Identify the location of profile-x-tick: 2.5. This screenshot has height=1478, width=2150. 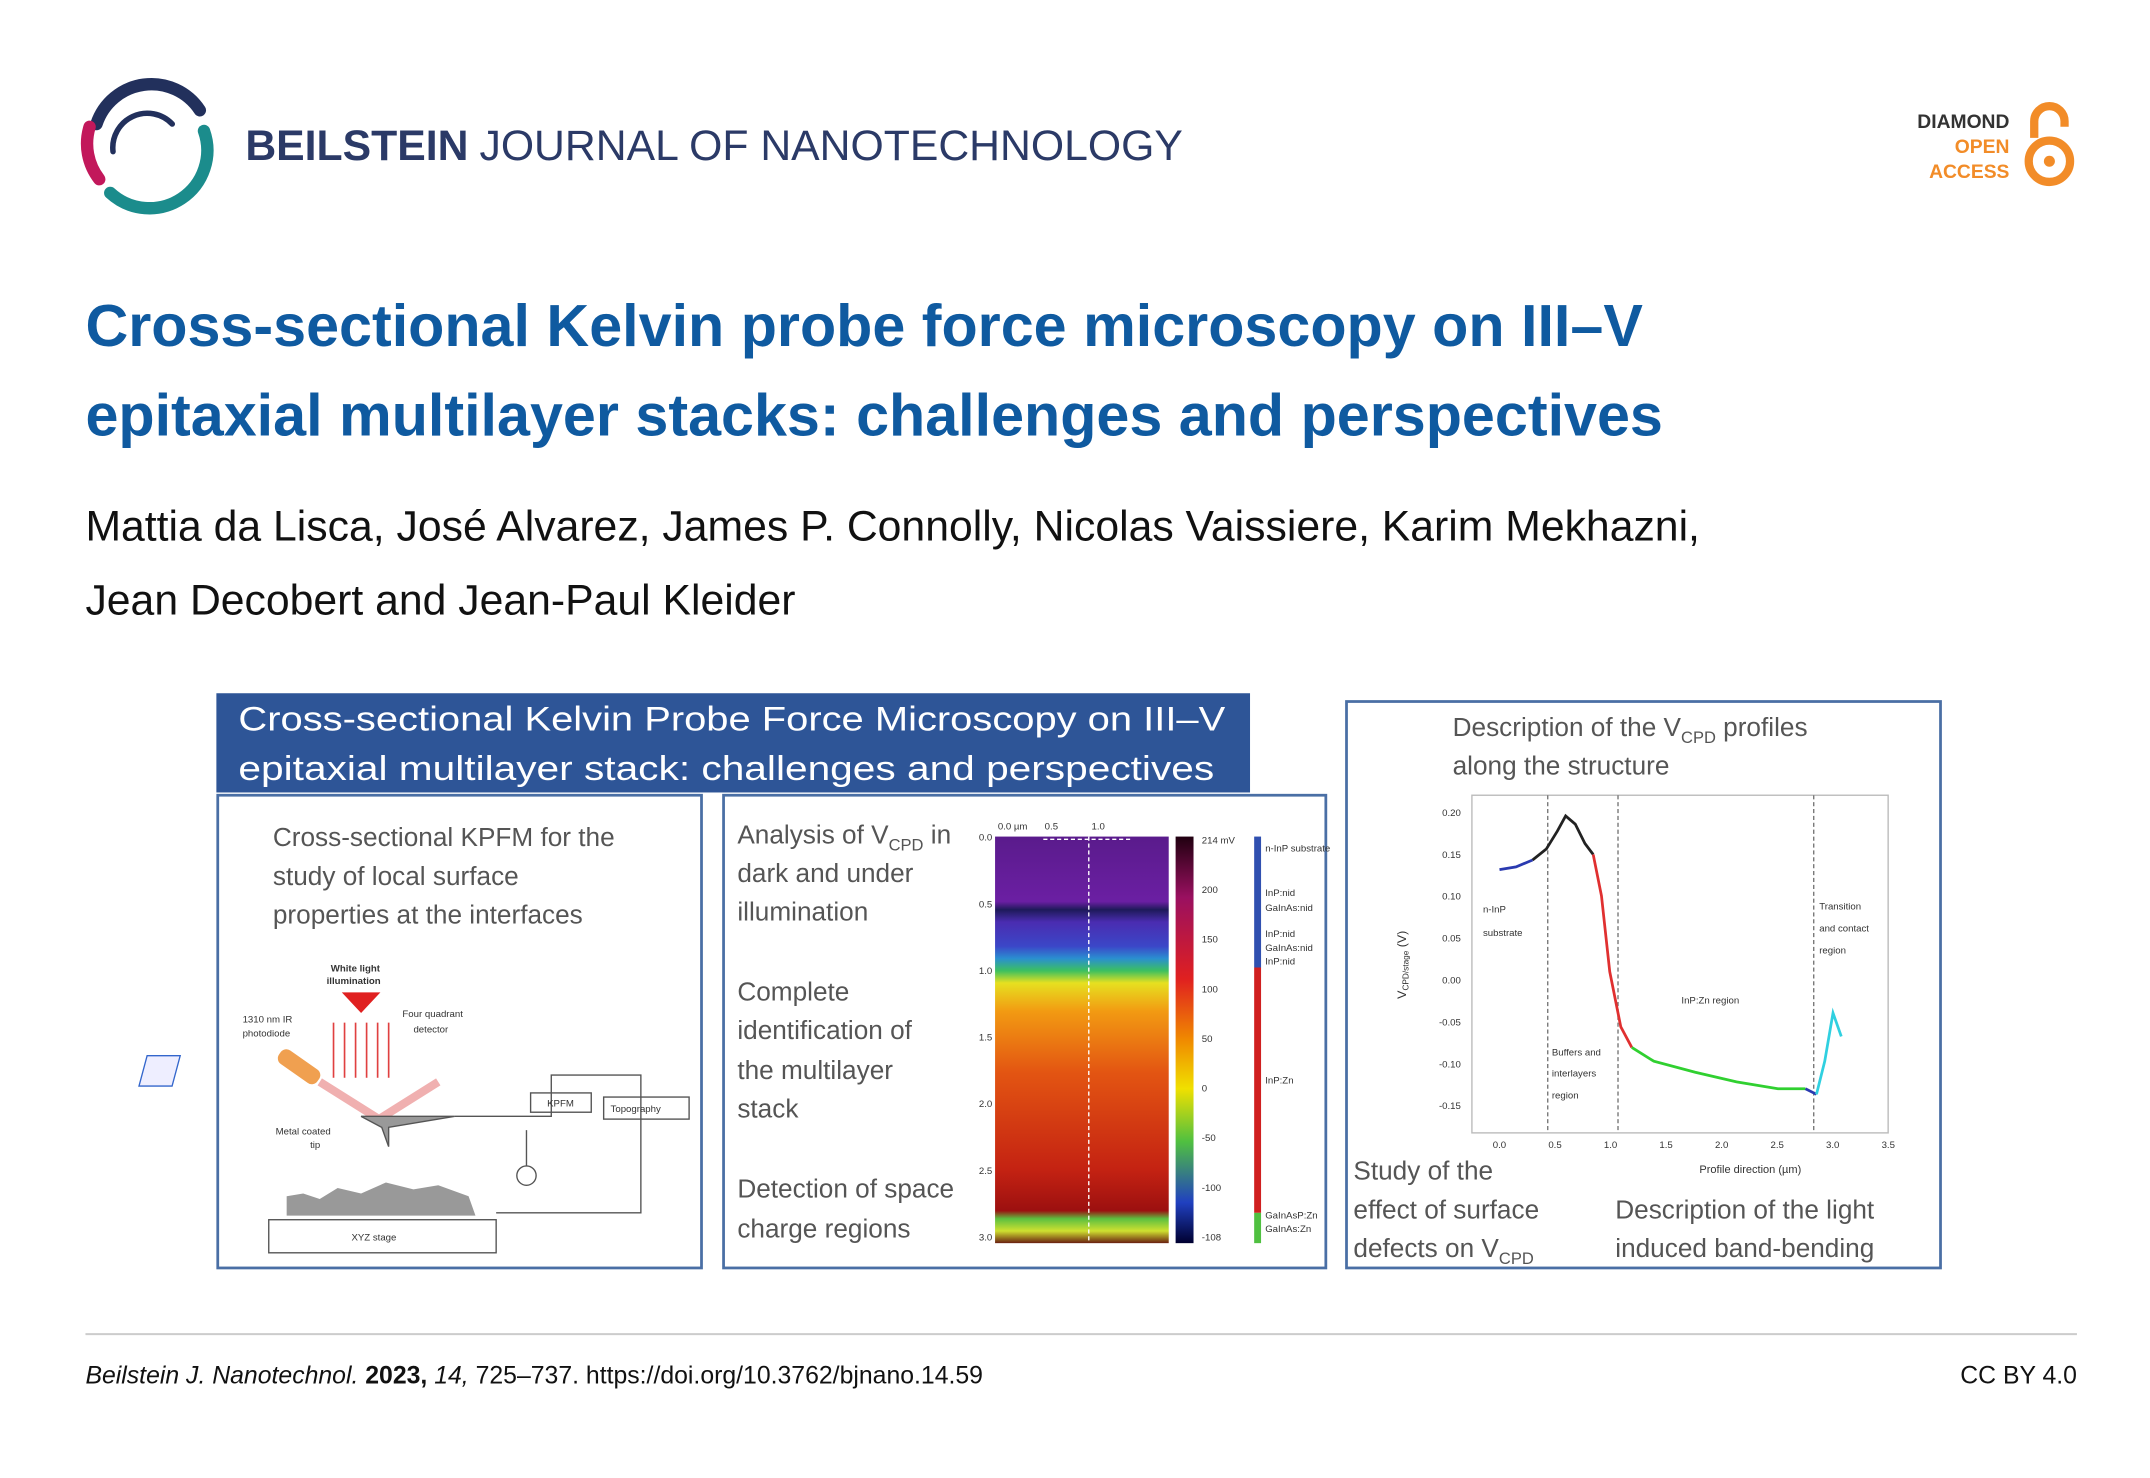
(1777, 1145).